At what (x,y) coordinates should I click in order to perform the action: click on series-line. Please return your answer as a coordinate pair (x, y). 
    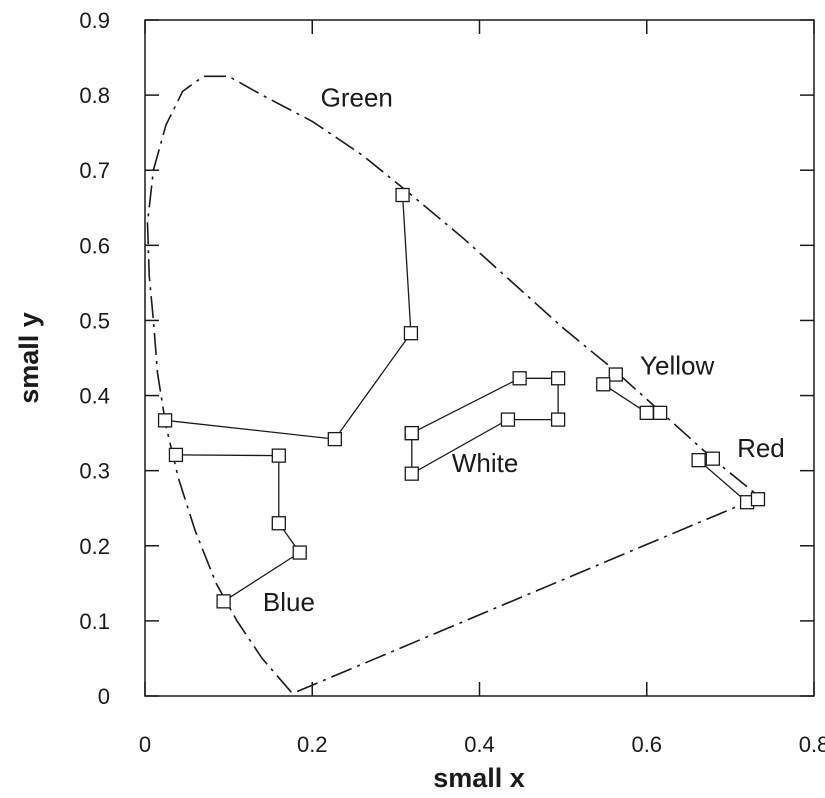
    Looking at the image, I should click on (288, 317).